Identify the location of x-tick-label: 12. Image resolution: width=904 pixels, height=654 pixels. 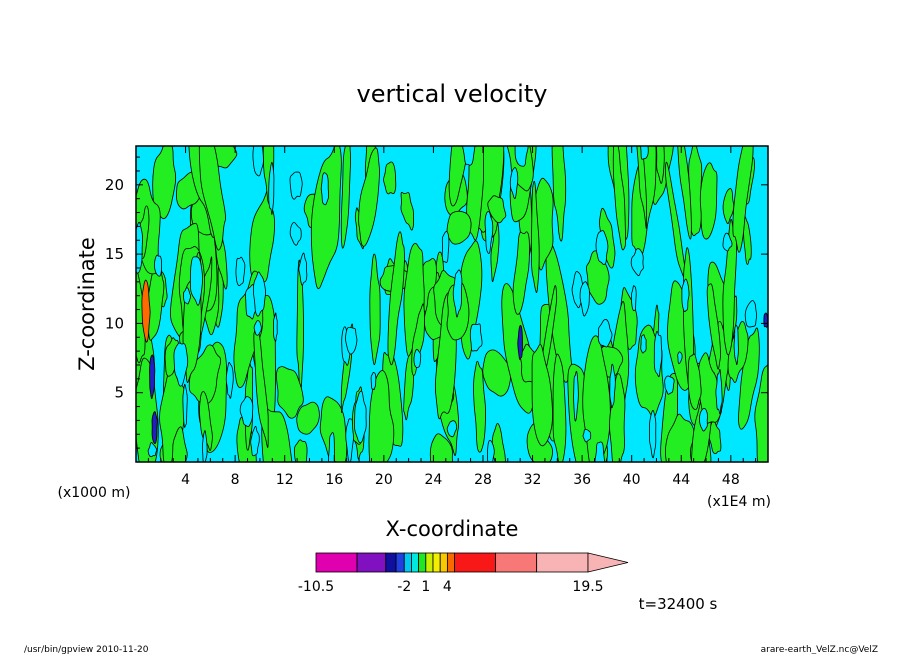
(285, 480).